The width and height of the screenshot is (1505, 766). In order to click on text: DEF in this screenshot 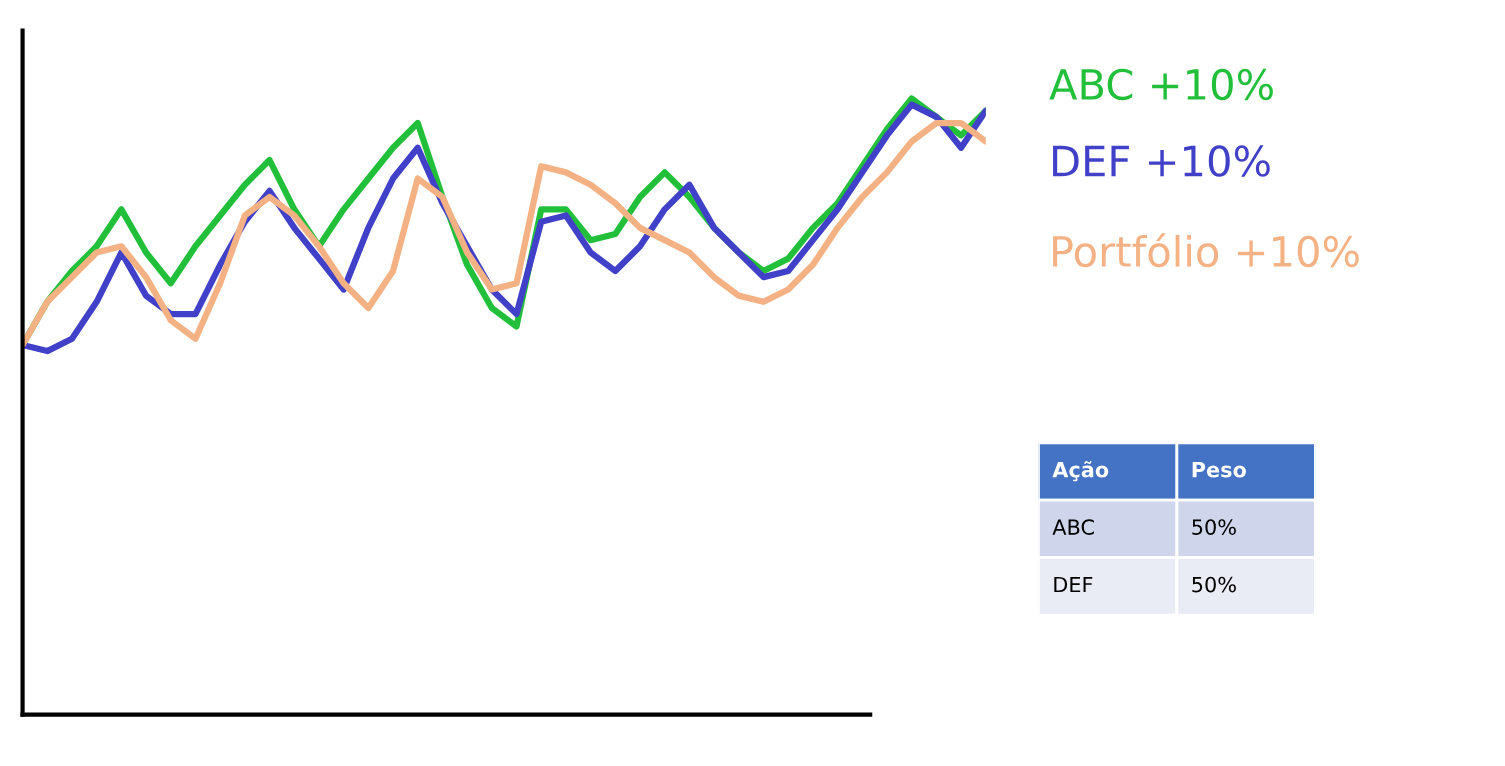, I will do `click(1073, 584)`.